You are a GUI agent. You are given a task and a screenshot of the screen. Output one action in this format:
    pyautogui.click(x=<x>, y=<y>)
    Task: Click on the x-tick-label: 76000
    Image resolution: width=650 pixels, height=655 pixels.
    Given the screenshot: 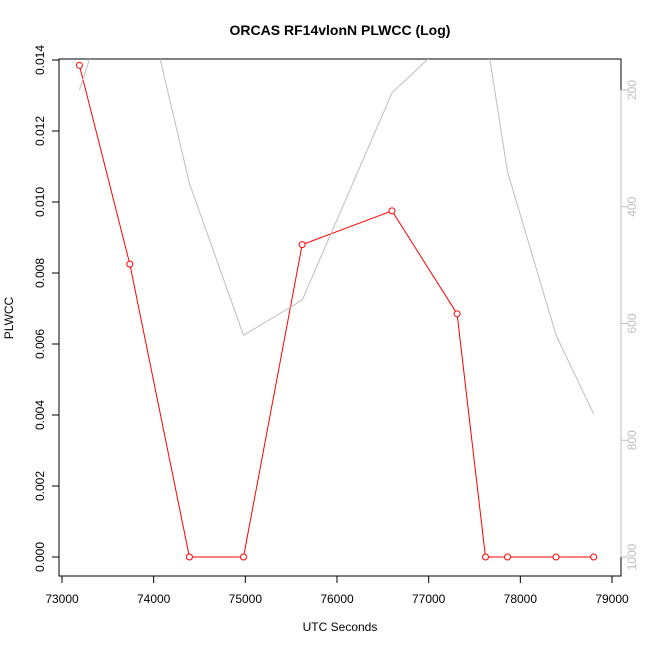 What is the action you would take?
    pyautogui.click(x=337, y=599)
    